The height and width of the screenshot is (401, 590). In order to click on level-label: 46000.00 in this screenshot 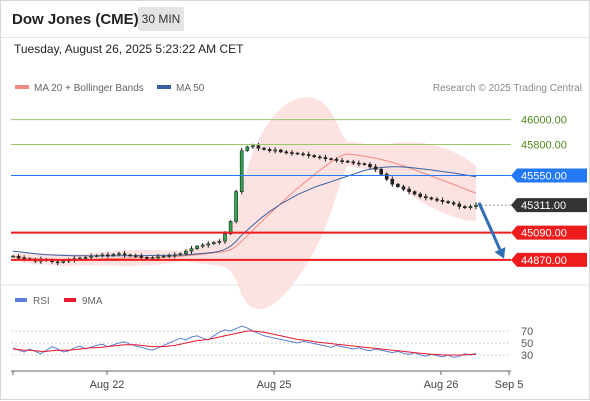, I will do `click(544, 121)`.